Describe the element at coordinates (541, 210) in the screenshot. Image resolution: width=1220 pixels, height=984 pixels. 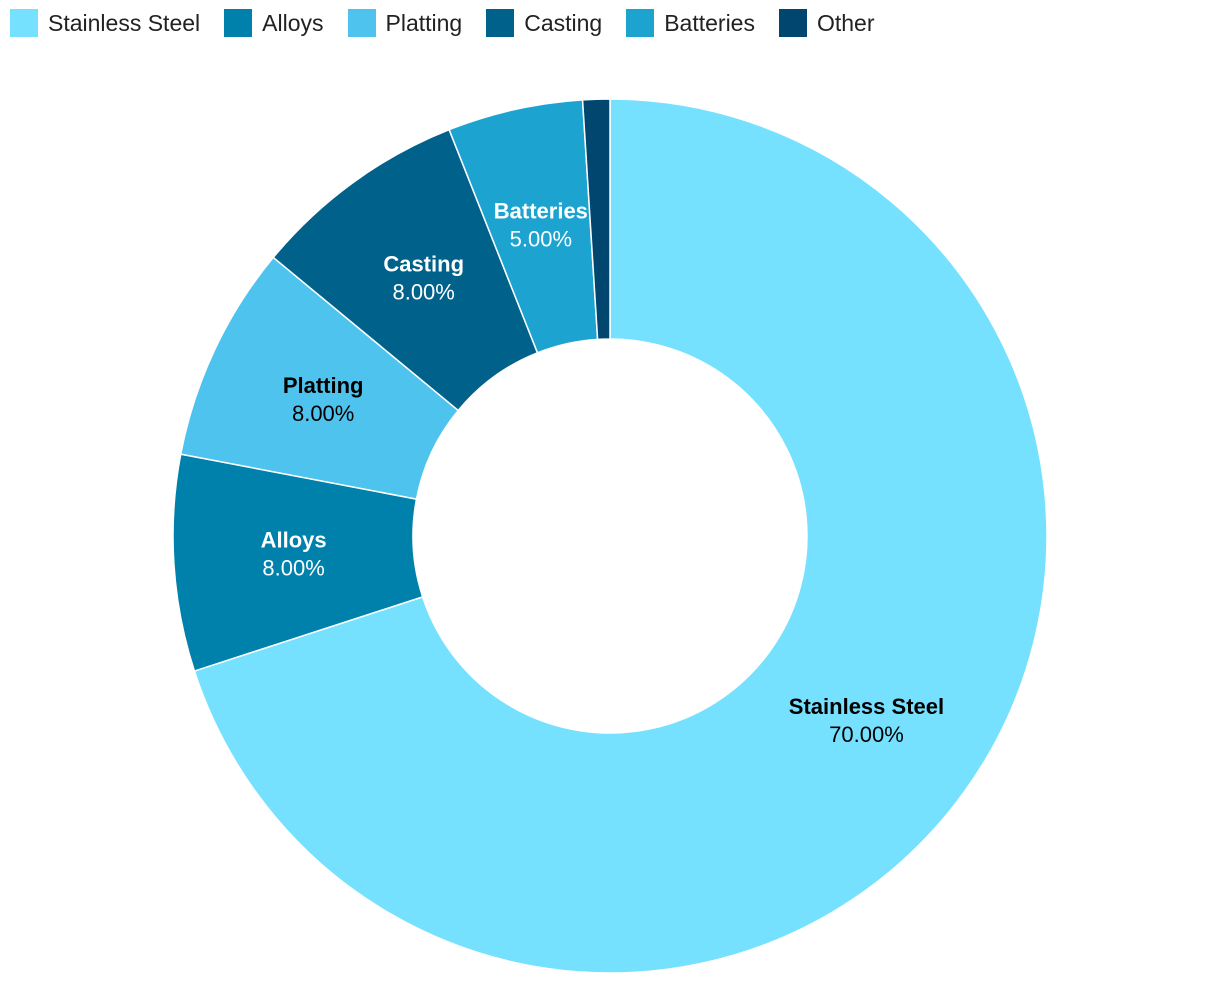
I see `slice-label: Batteries` at that location.